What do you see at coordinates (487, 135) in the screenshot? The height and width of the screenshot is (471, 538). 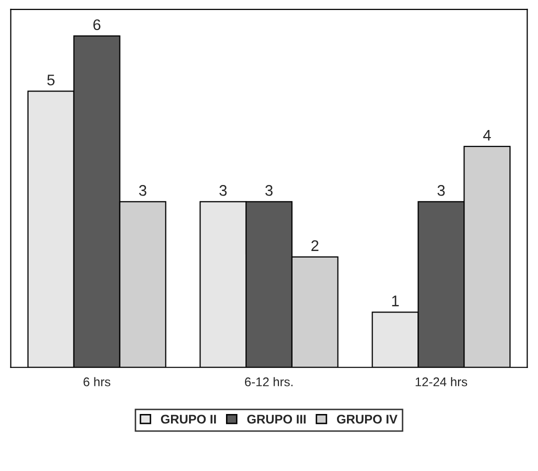 I see `data-label: 4` at bounding box center [487, 135].